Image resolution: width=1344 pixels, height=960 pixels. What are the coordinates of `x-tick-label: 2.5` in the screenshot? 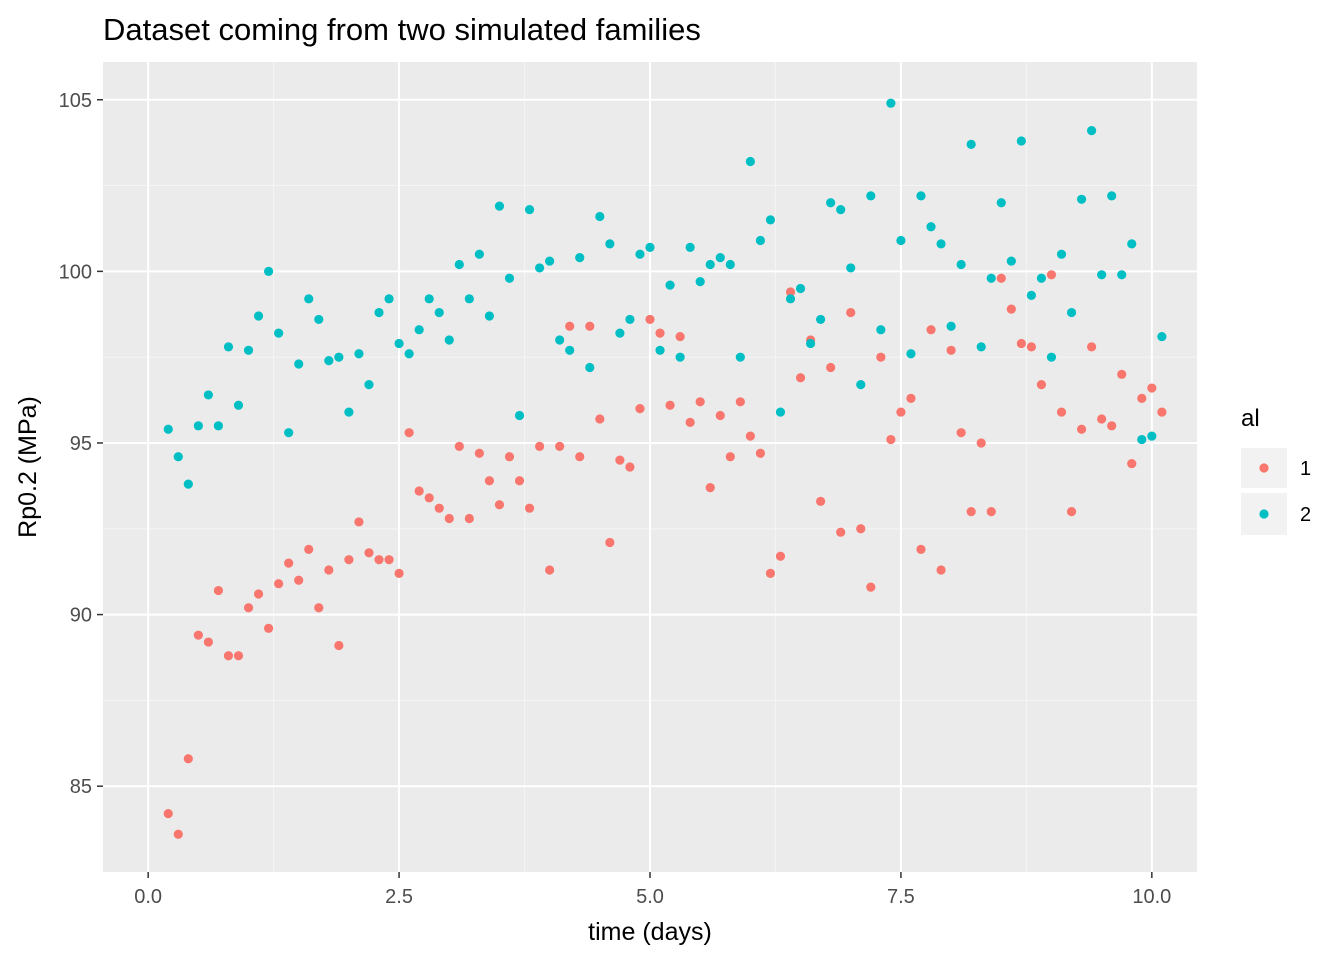 It's located at (399, 897).